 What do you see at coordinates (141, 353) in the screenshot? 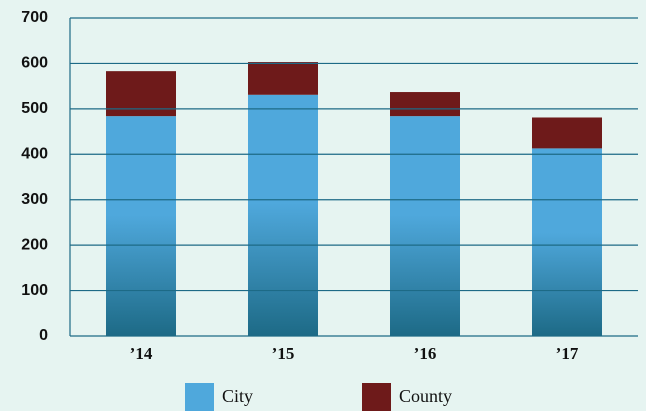
I see `x-tick-label: ’14` at bounding box center [141, 353].